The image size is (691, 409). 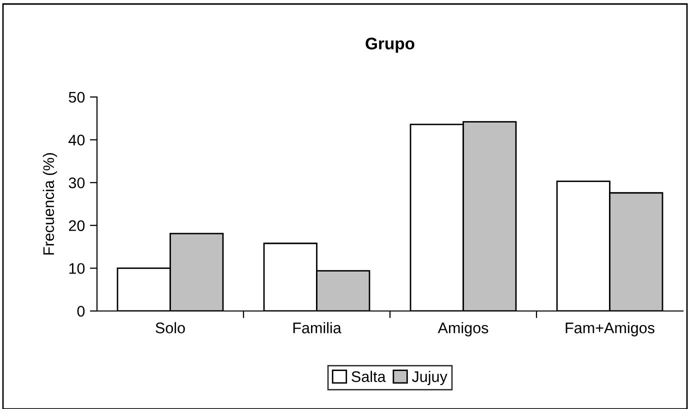 I want to click on y-tick-label: 40, so click(x=76, y=140).